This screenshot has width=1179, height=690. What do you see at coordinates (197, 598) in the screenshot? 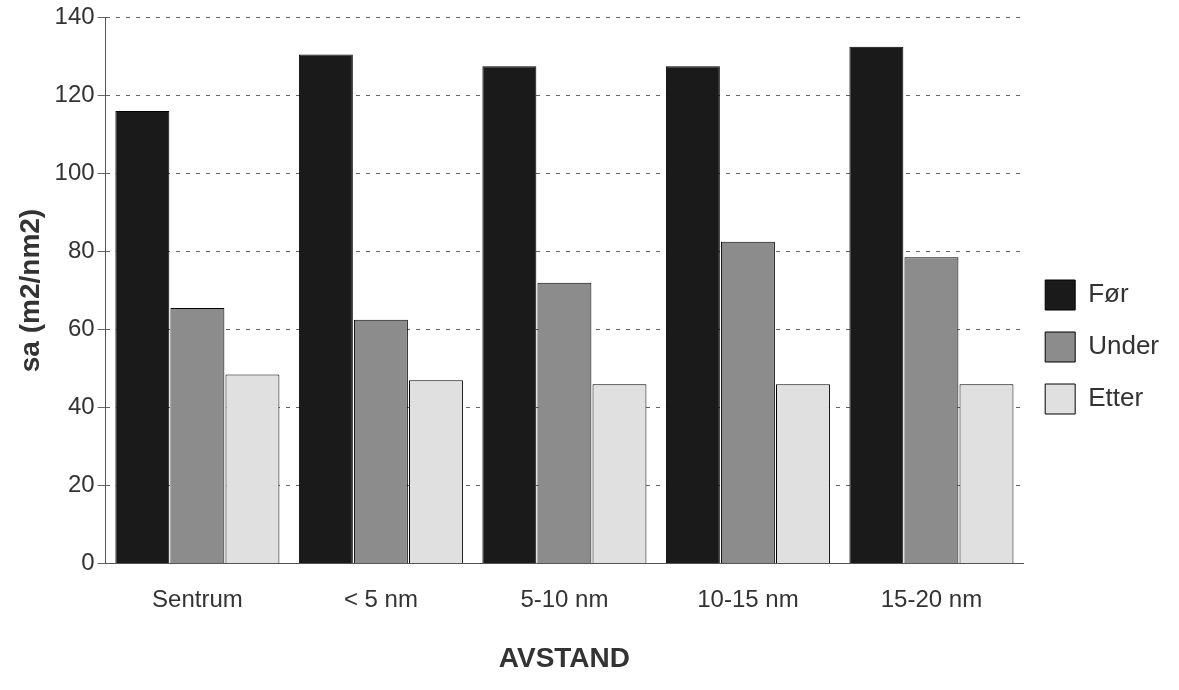
I see `x-tick-label: Sentrum` at bounding box center [197, 598].